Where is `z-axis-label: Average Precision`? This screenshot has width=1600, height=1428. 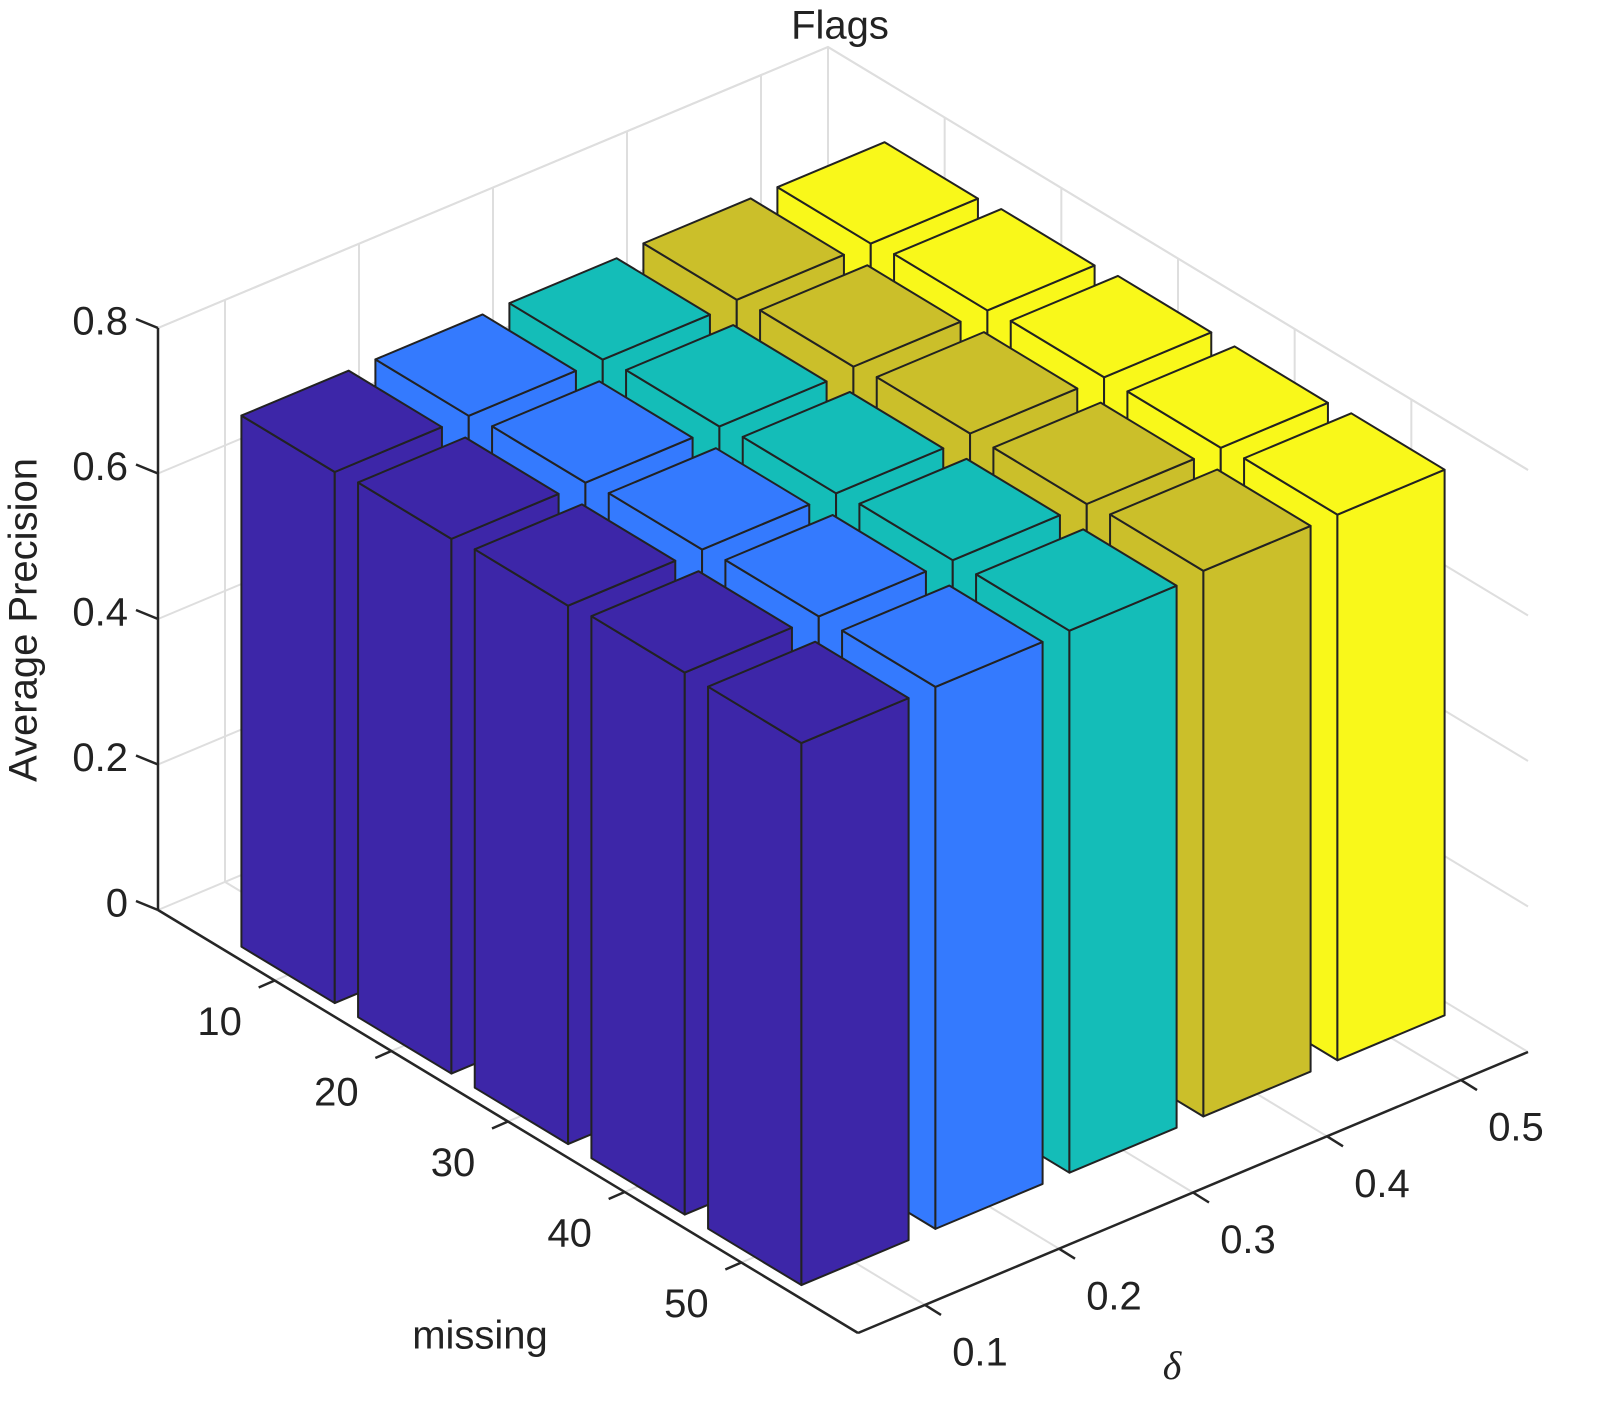 z-axis-label: Average Precision is located at coordinates (24, 620).